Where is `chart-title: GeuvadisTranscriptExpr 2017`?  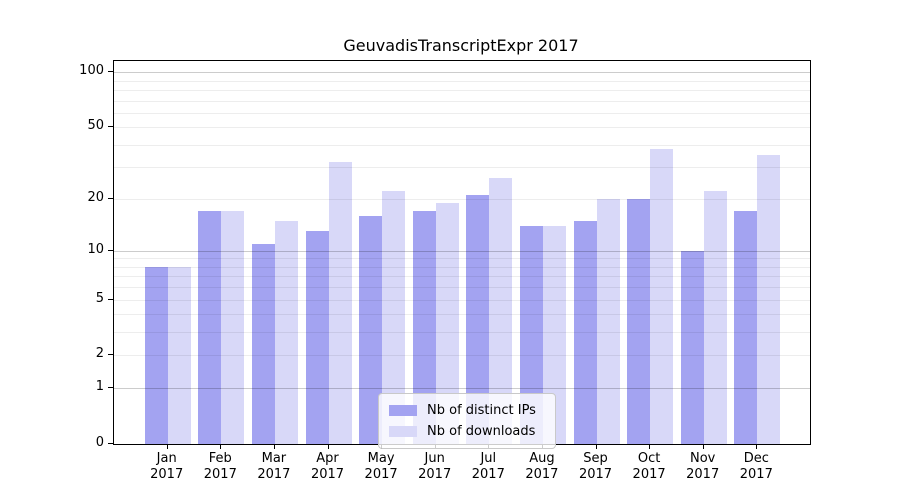
chart-title: GeuvadisTranscriptExpr 2017 is located at coordinates (461, 45).